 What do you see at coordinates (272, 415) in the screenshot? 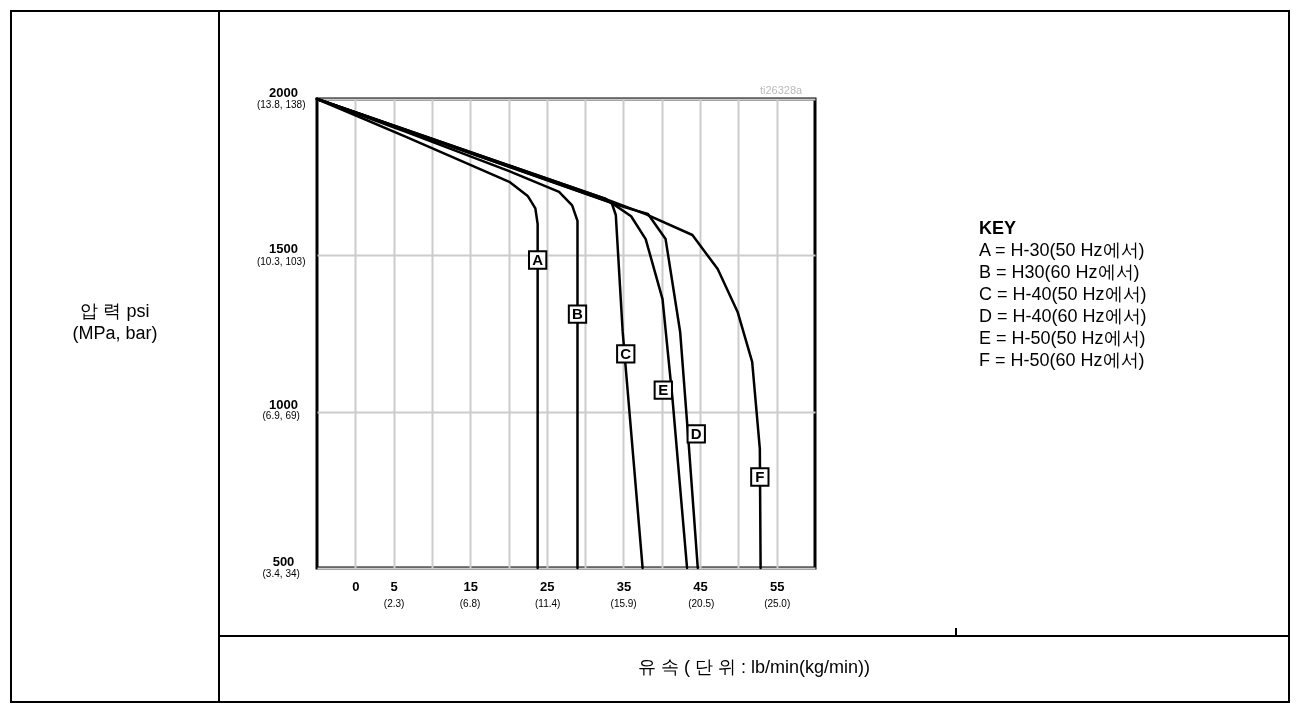
I see `y2-tick-label: (6.9,` at bounding box center [272, 415].